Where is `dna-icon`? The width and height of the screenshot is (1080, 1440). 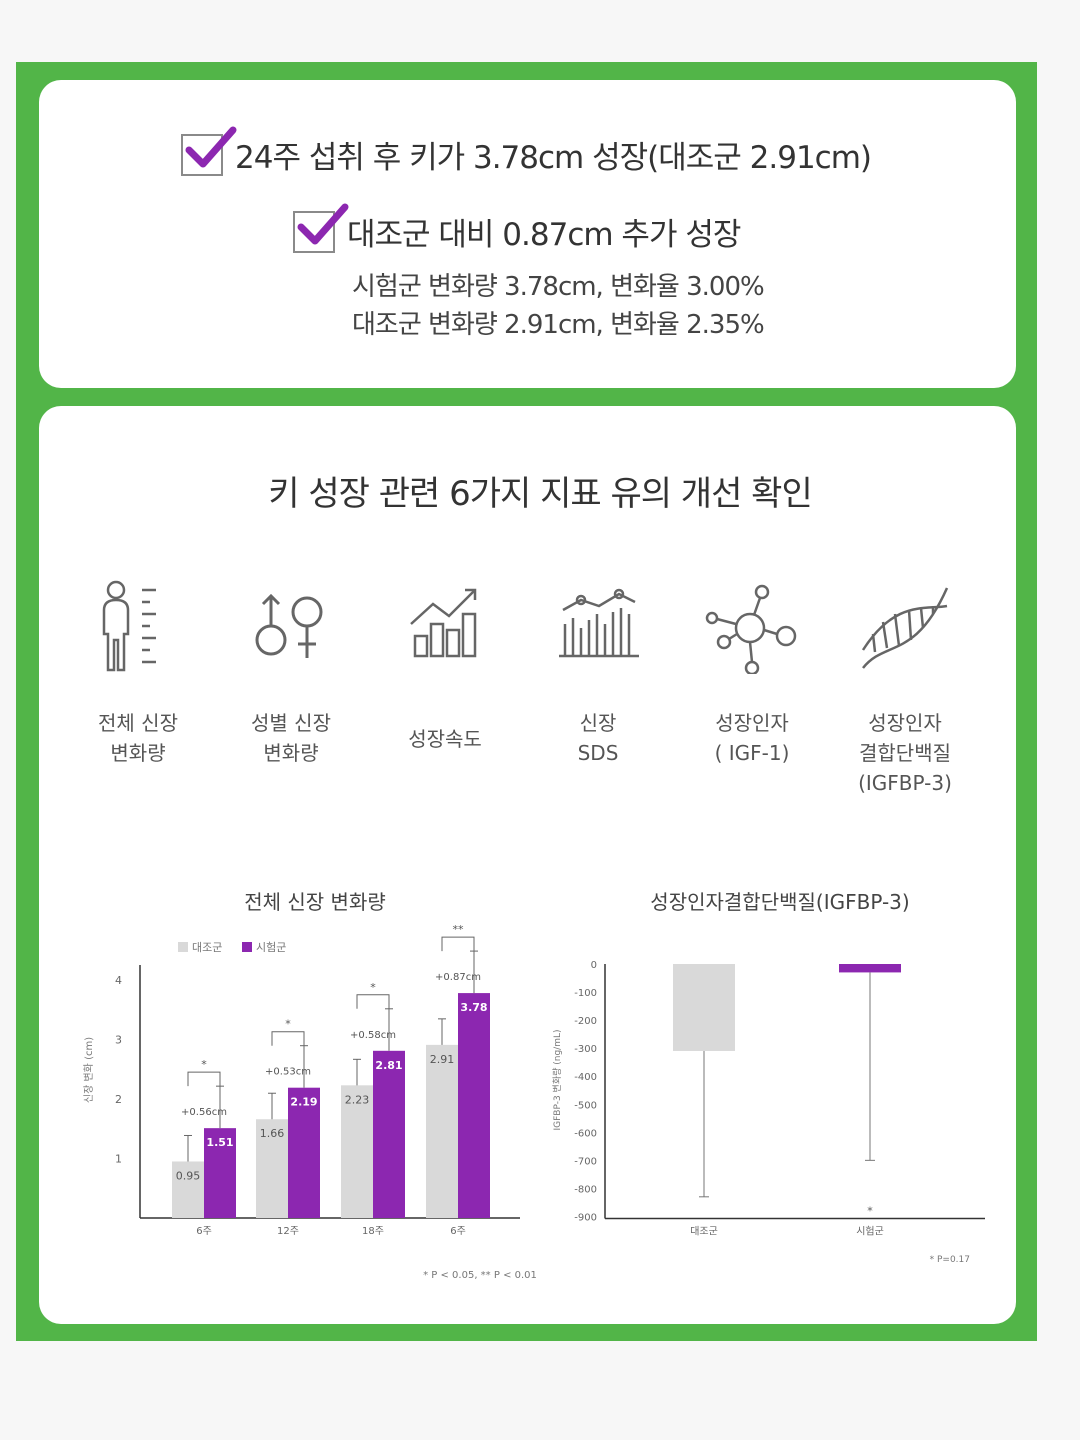 dna-icon is located at coordinates (905, 628).